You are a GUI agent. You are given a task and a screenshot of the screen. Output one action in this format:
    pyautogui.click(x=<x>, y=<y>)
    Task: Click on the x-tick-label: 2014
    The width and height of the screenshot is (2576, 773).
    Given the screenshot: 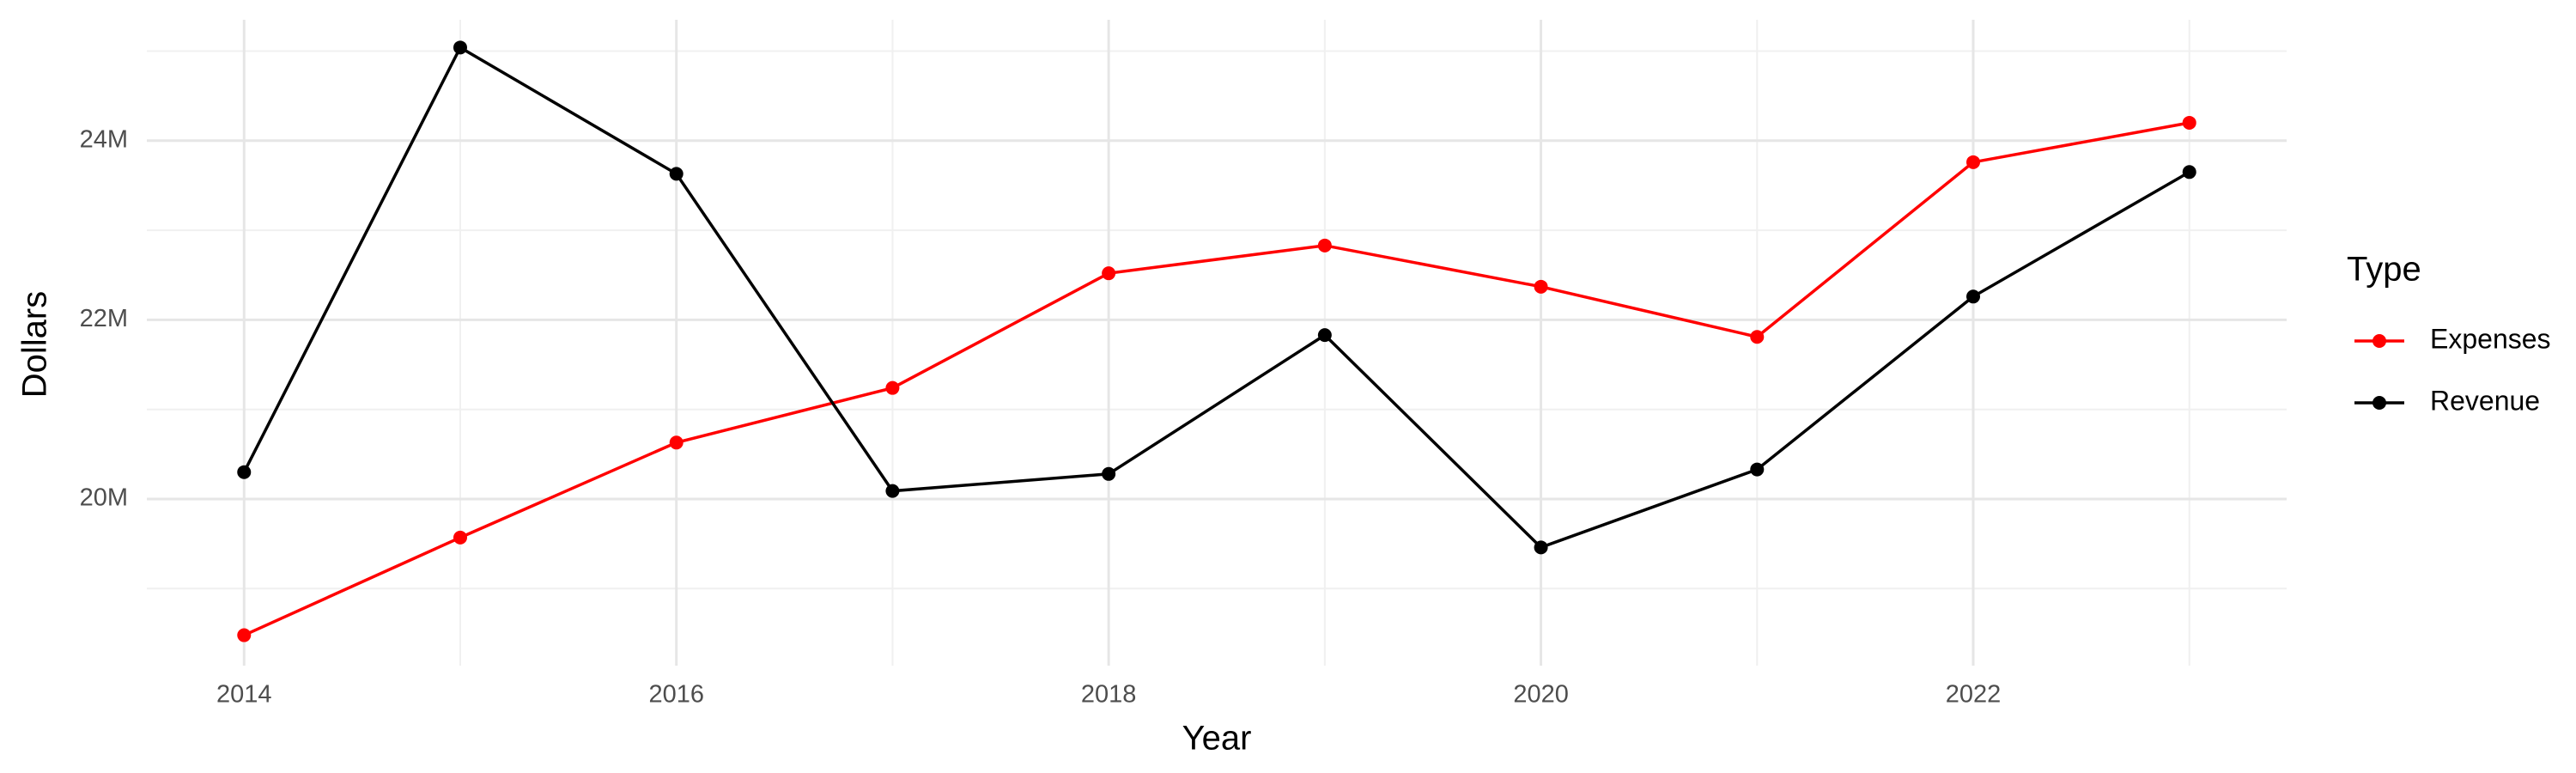 What is the action you would take?
    pyautogui.click(x=244, y=695)
    